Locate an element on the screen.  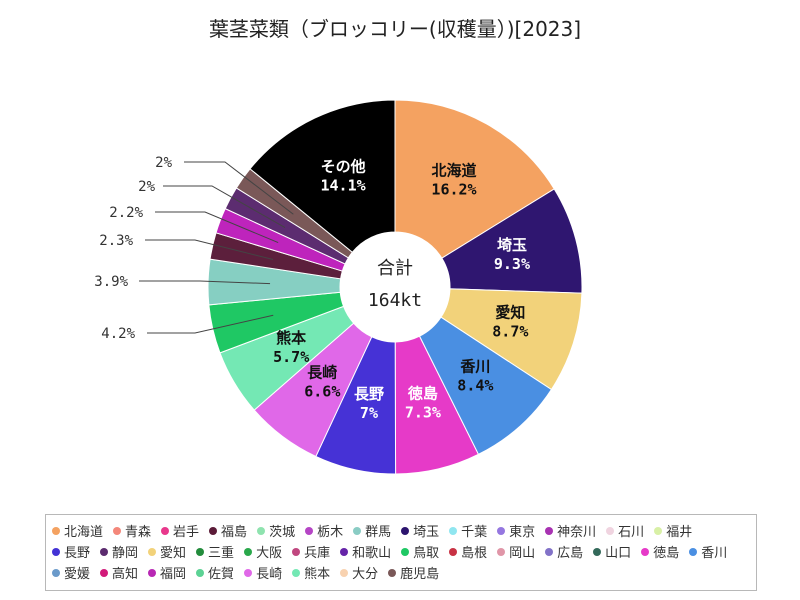
legend-label: 愛知 is located at coordinates (173, 553).